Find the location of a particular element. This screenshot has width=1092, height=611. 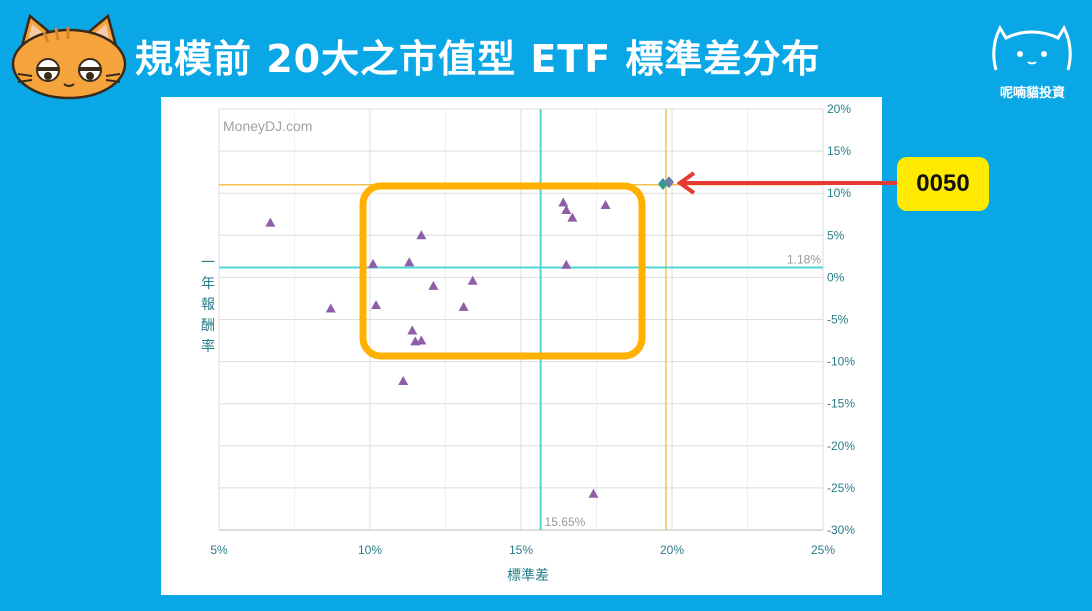

y-tick-label: -20% is located at coordinates (841, 446).